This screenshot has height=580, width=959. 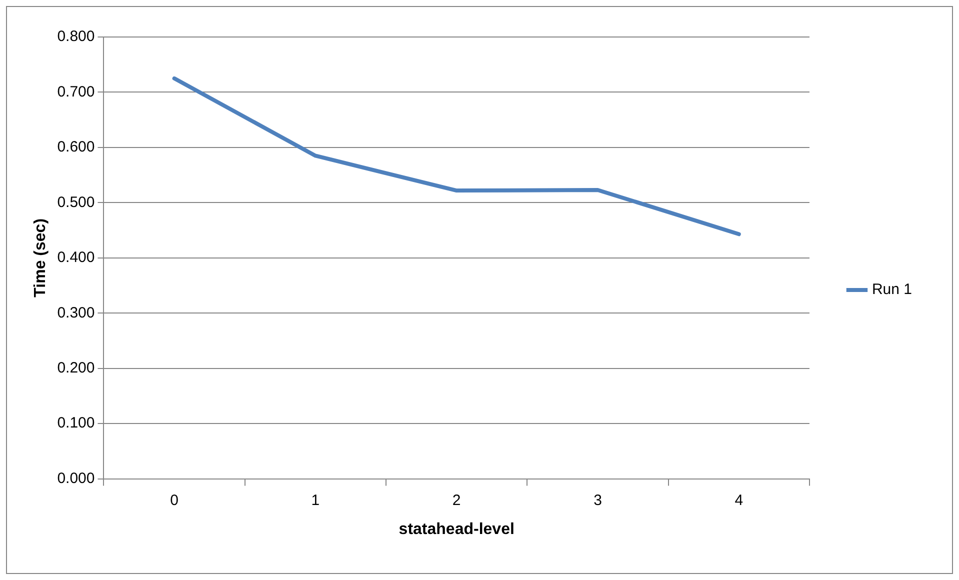 I want to click on y-axis-title: Time (sec), so click(x=41, y=258).